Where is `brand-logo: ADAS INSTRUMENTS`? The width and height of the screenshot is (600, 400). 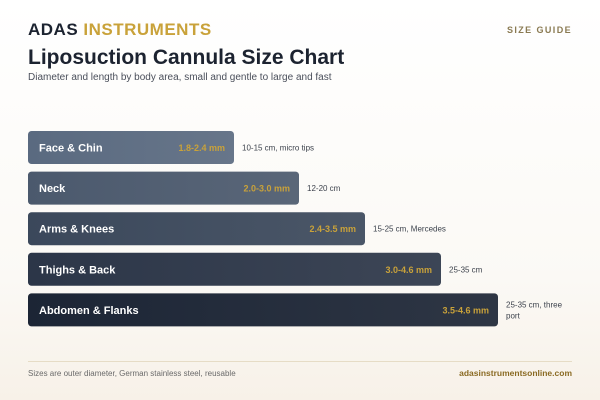
brand-logo: ADAS INSTRUMENTS is located at coordinates (120, 30).